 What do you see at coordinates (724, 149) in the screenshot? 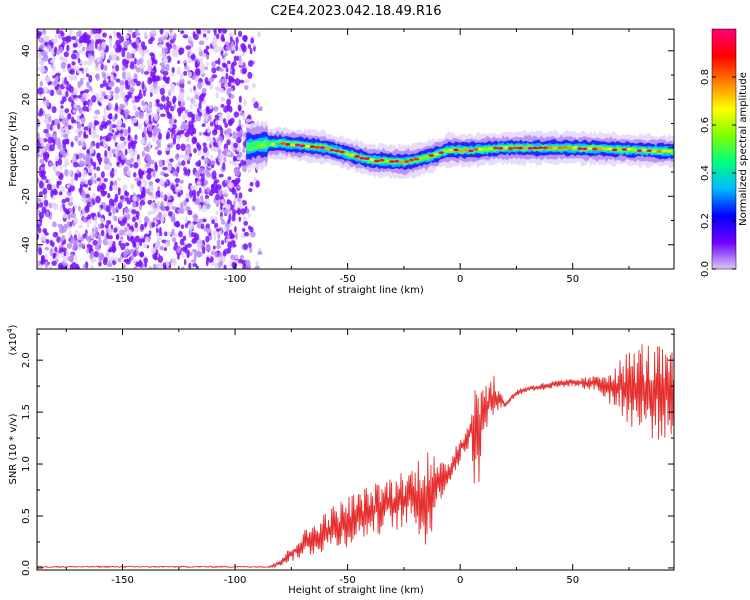
I see `colorbar-gradient` at bounding box center [724, 149].